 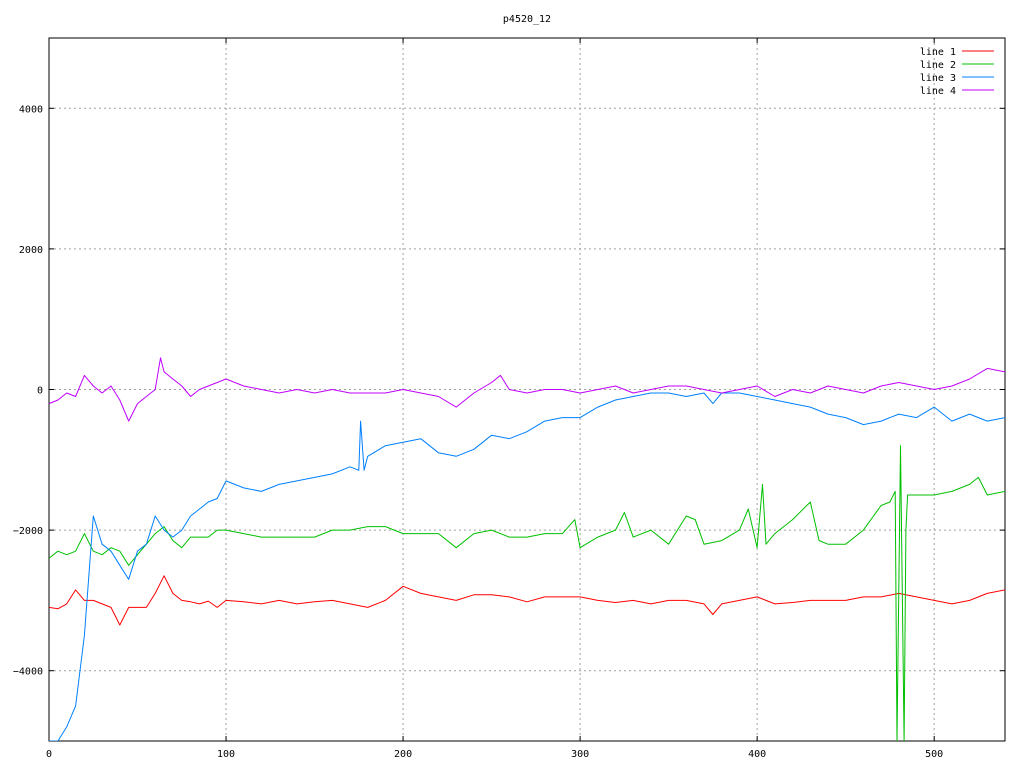 What do you see at coordinates (938, 78) in the screenshot?
I see `legend-label: line 3` at bounding box center [938, 78].